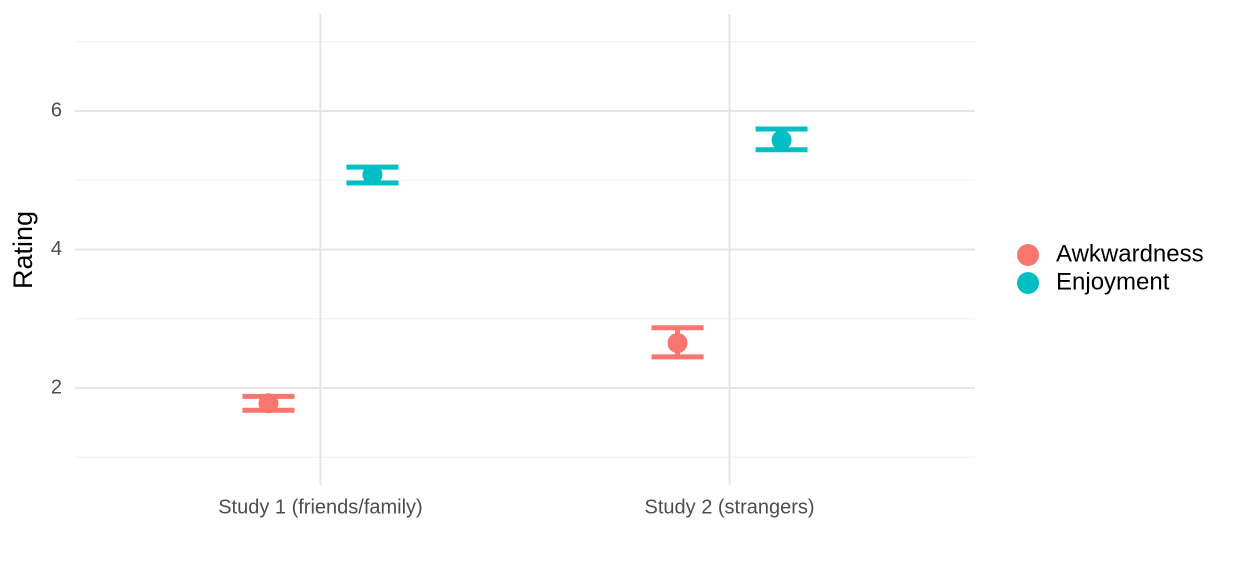 The height and width of the screenshot is (569, 1247). I want to click on x-tick-label: Study 1 (friends/family), so click(320, 507).